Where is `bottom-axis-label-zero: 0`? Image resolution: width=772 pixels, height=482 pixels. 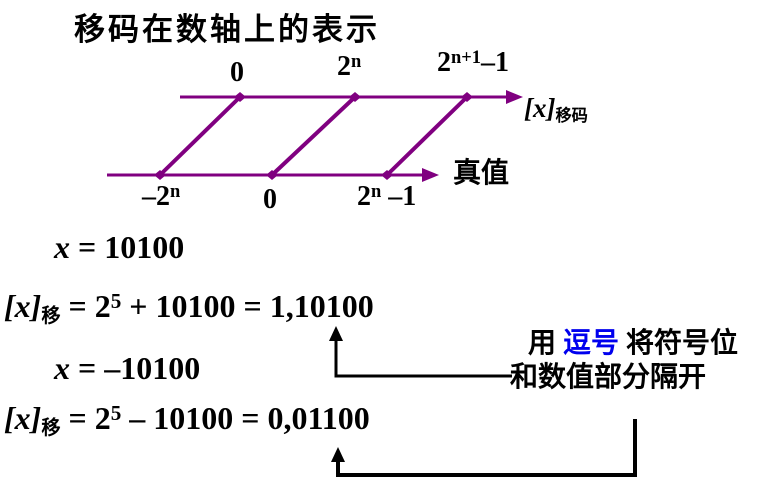 bottom-axis-label-zero: 0 is located at coordinates (270, 200).